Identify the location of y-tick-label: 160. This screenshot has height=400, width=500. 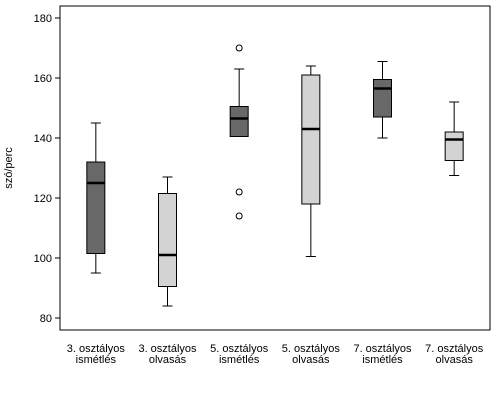
(43, 79).